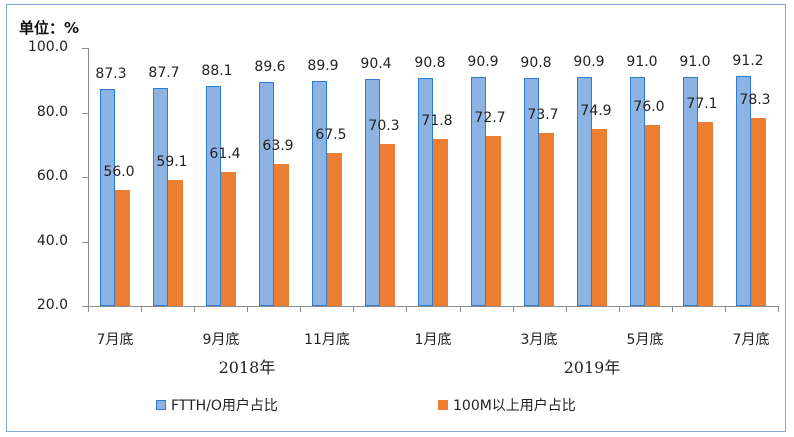 The height and width of the screenshot is (437, 794). I want to click on unit-label: 单位：%, so click(49, 28).